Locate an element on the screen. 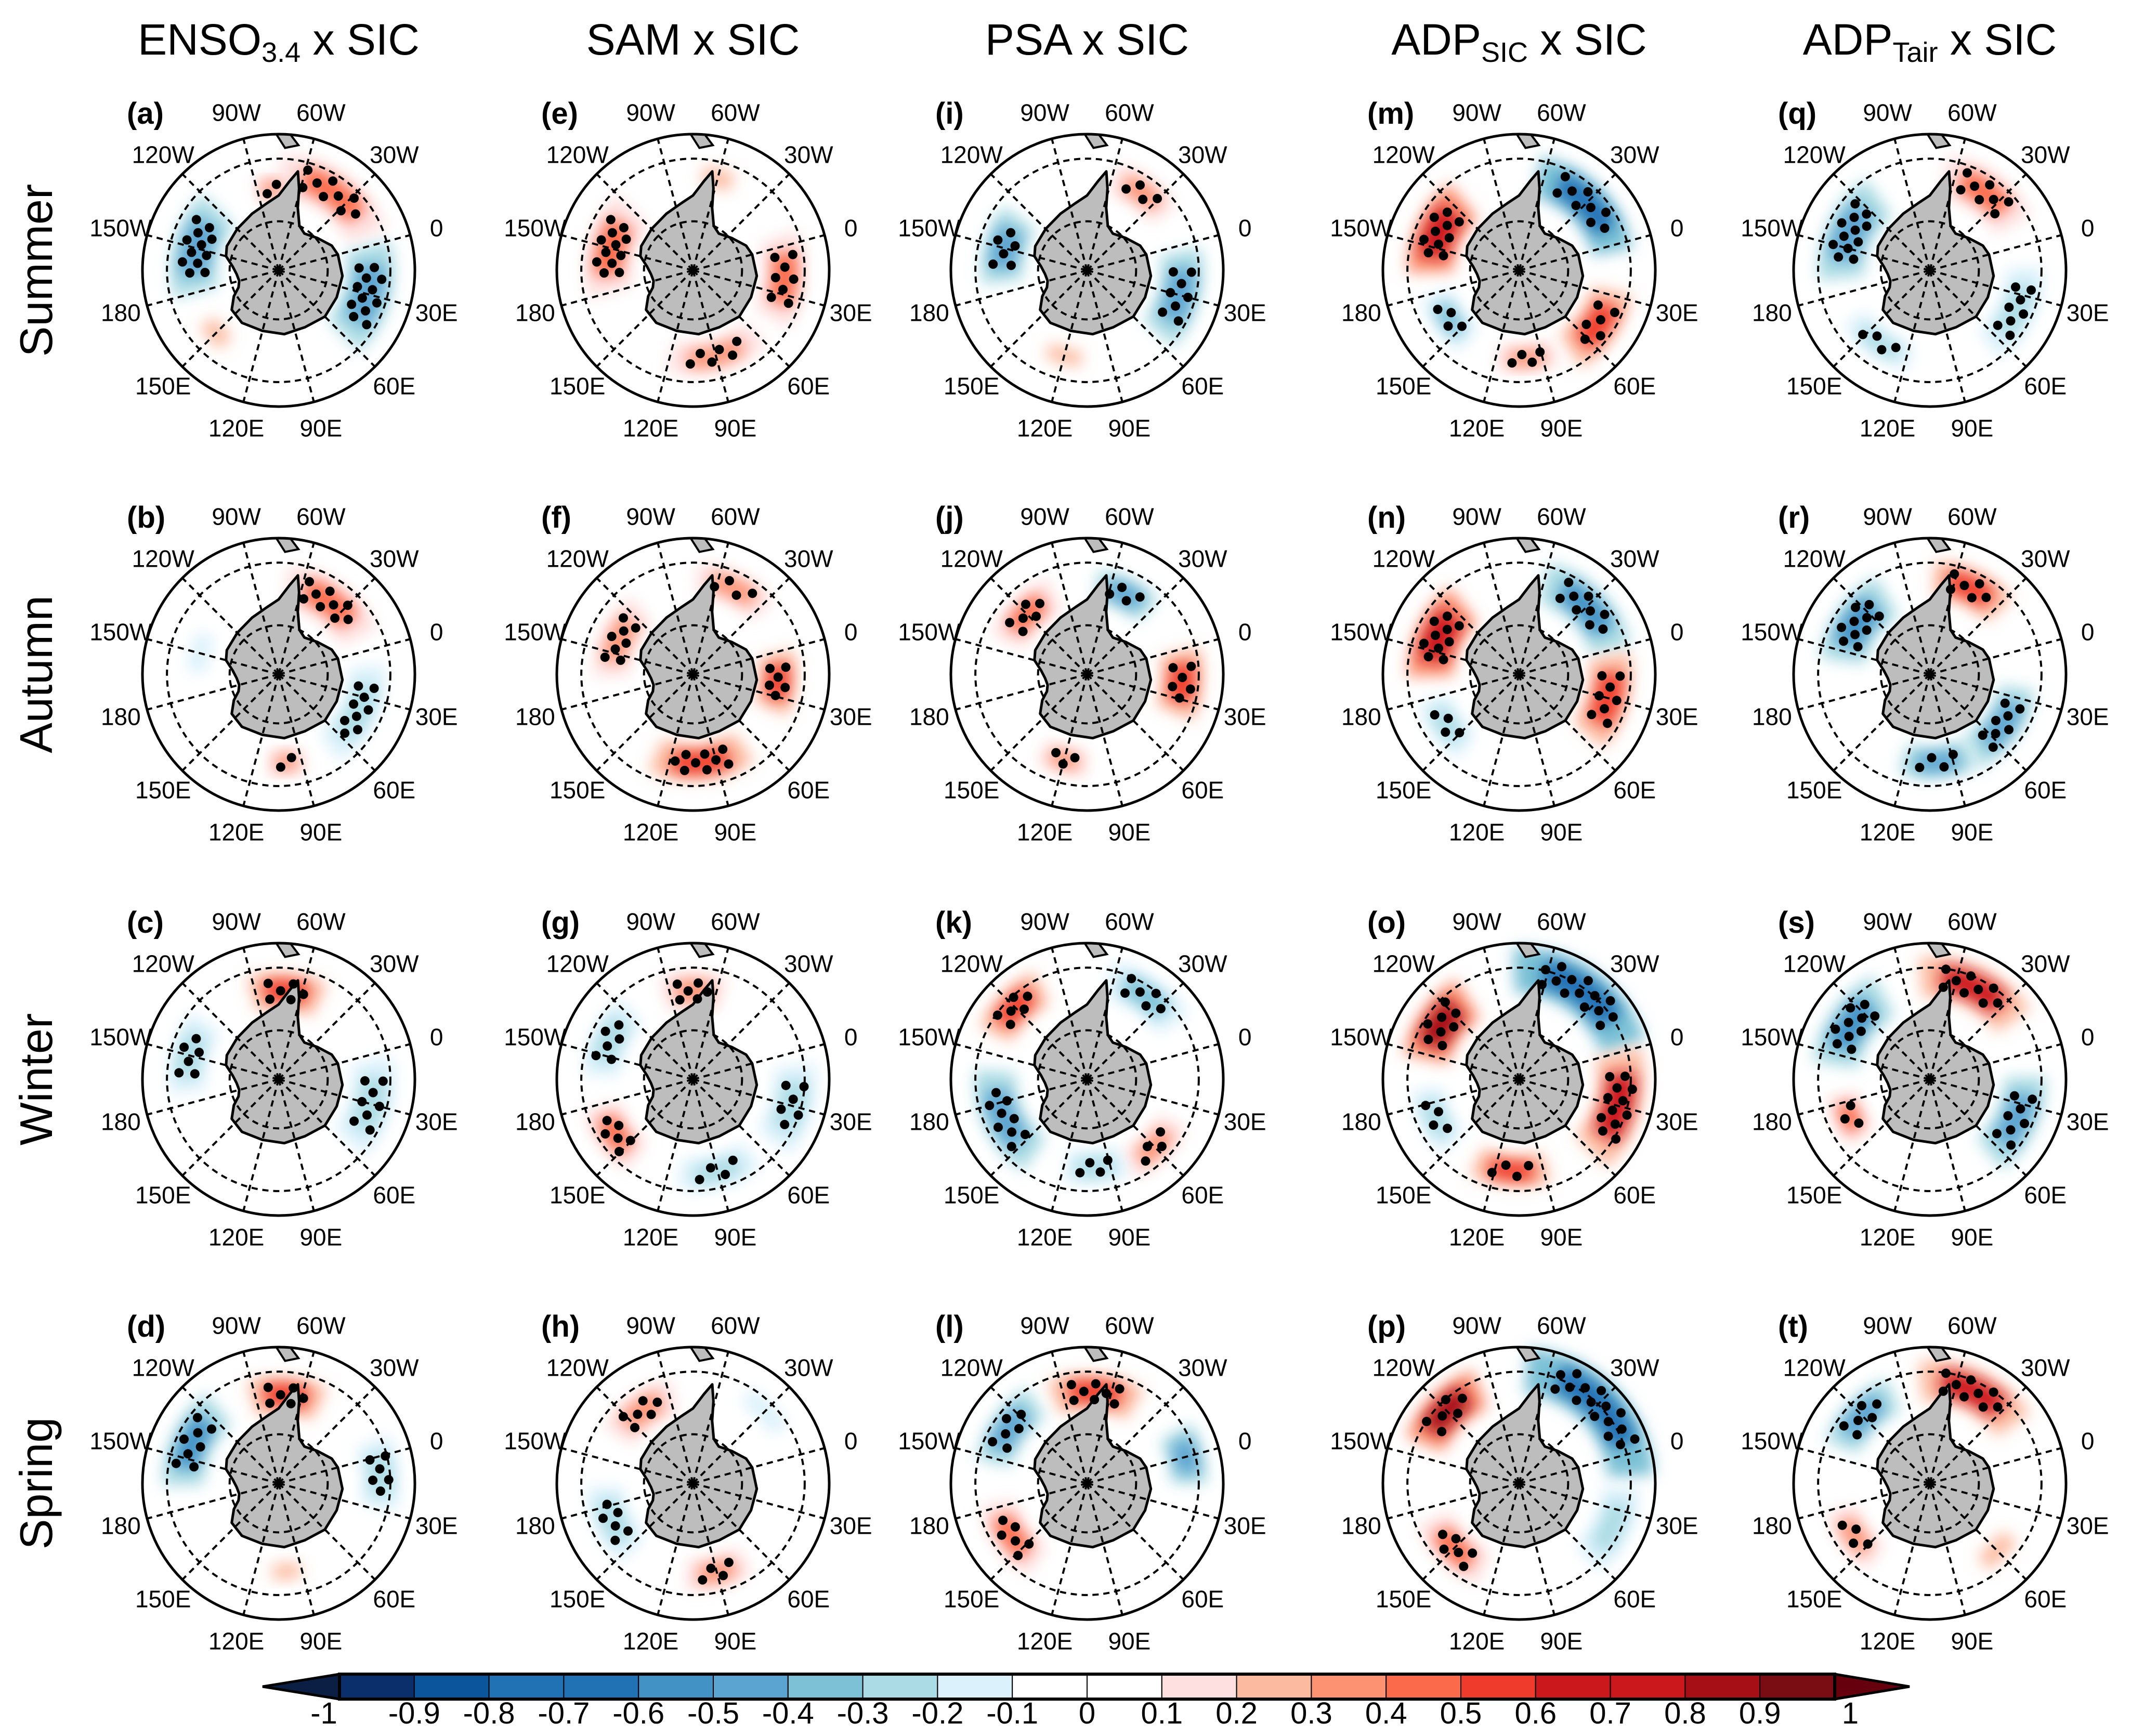 This screenshot has width=2131, height=1736. longitude-label: 30W is located at coordinates (2046, 154).